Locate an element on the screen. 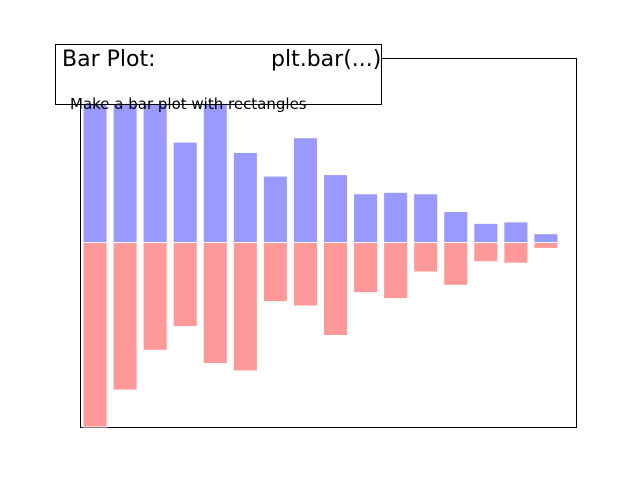 The width and height of the screenshot is (640, 480). chart-title: Bar Plot: is located at coordinates (109, 59).